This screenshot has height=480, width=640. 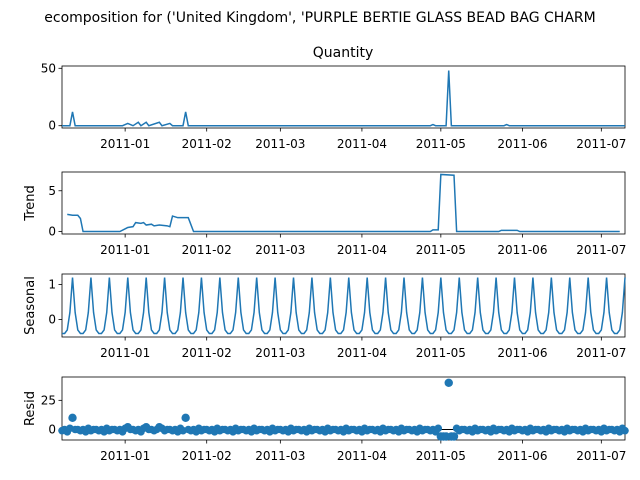 What do you see at coordinates (30, 408) in the screenshot?
I see `y-axis-label: Resid` at bounding box center [30, 408].